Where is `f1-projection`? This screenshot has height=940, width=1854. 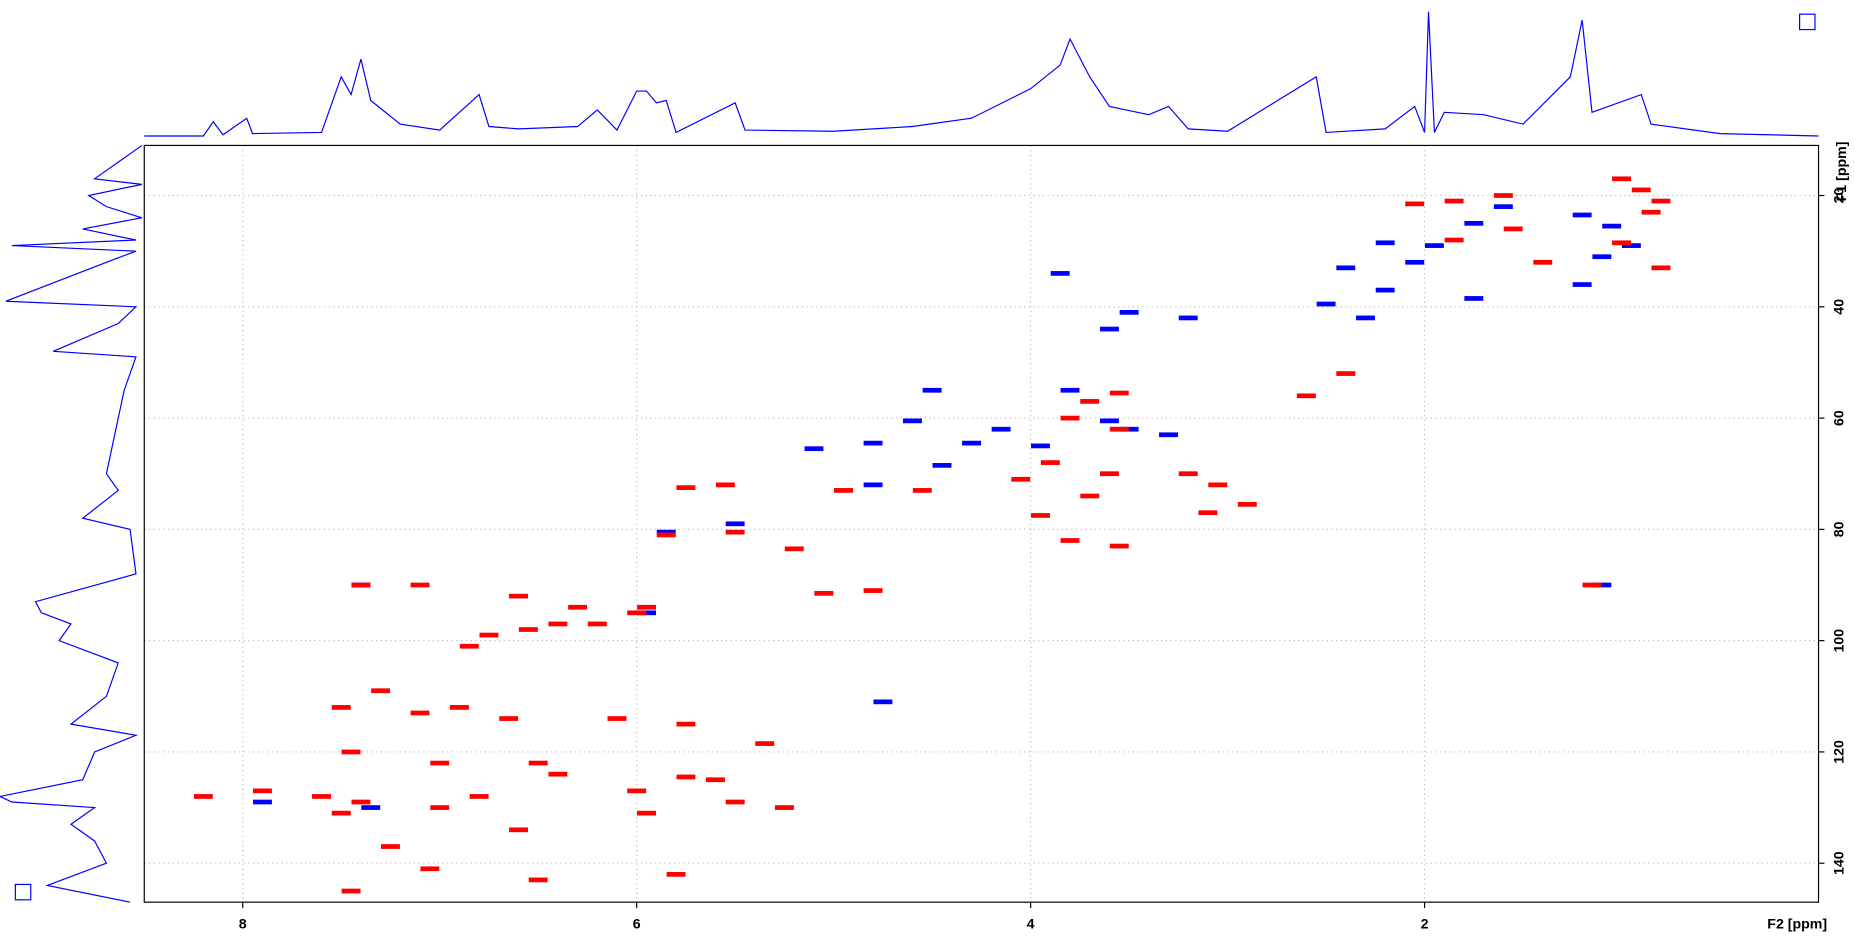 f1-projection is located at coordinates (71, 523).